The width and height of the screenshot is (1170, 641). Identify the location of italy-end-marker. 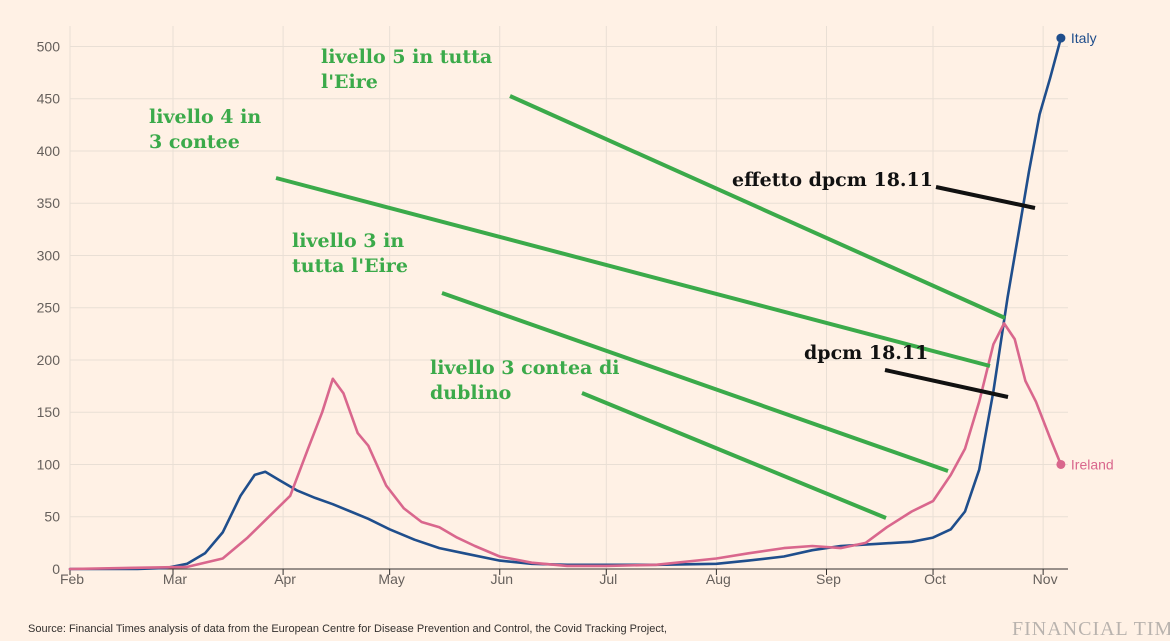
(1061, 38).